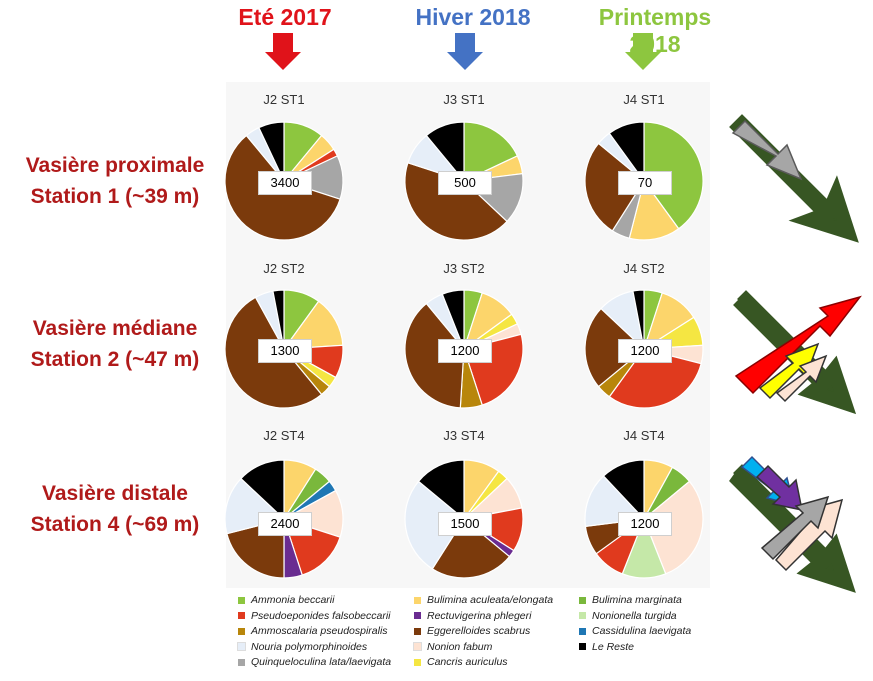  What do you see at coordinates (284, 268) in the screenshot?
I see `pie-title: J2 ST2` at bounding box center [284, 268].